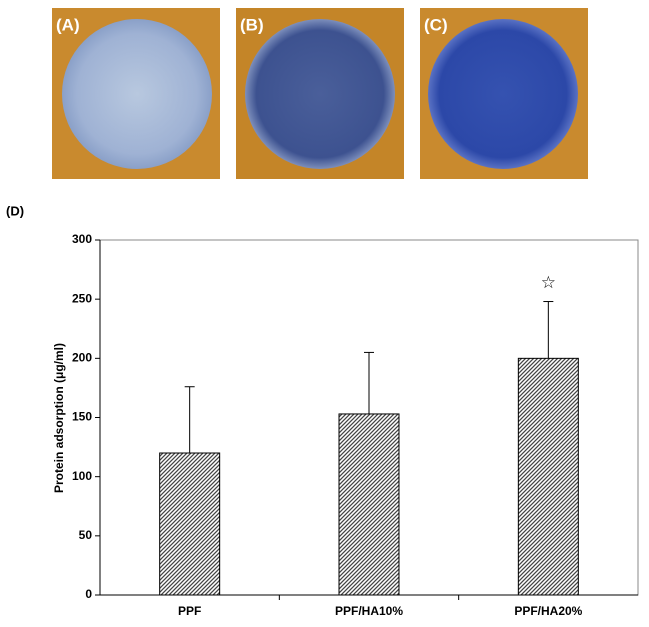 This screenshot has height=627, width=649. What do you see at coordinates (369, 611) in the screenshot?
I see `x-tick-label: PPF/HA10%` at bounding box center [369, 611].